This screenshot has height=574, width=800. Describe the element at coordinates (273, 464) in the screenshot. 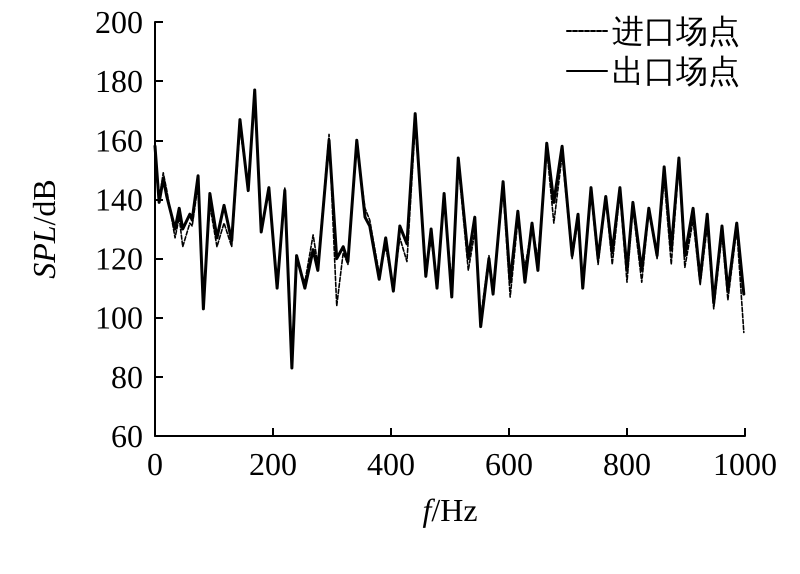

I see `x-tick-label: 200` at that location.